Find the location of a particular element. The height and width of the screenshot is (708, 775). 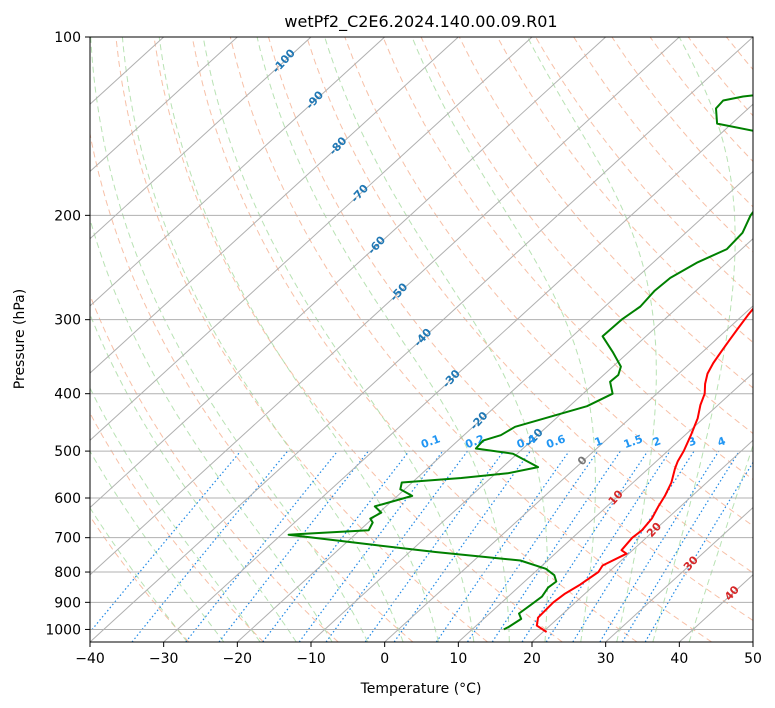

y-tick-label: 400 is located at coordinates (67, 395).